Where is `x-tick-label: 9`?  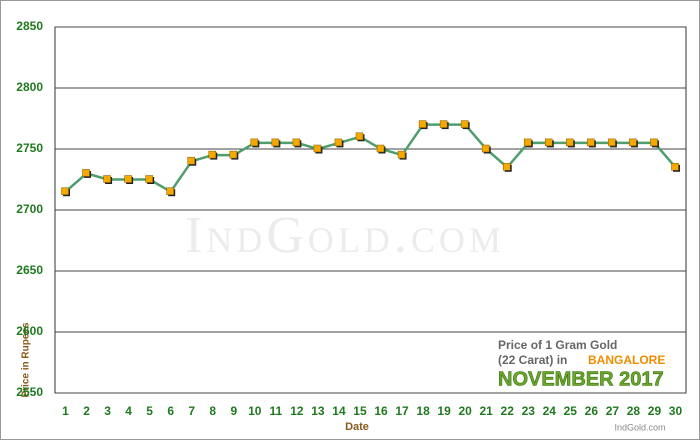
x-tick-label: 9 is located at coordinates (233, 411).